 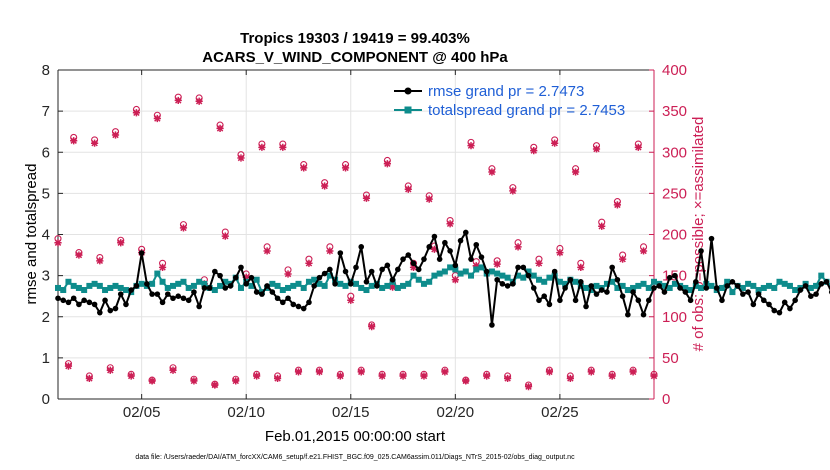 I want to click on right-y-tick-label-7: 350, so click(x=674, y=111).